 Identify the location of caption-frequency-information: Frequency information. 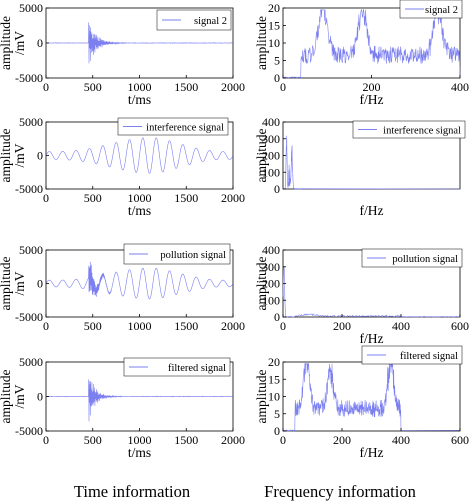
(340, 491).